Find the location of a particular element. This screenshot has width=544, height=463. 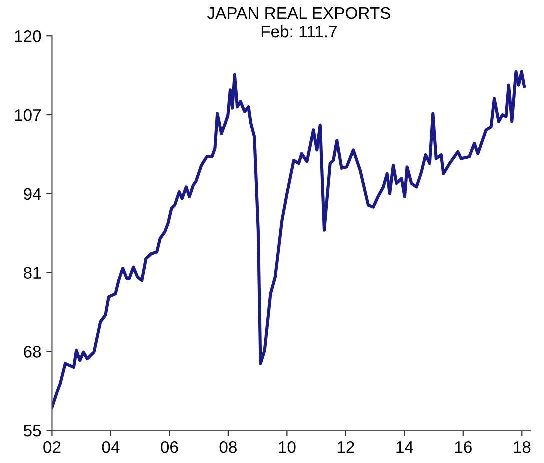

x-tick-label: 02 is located at coordinates (52, 447).